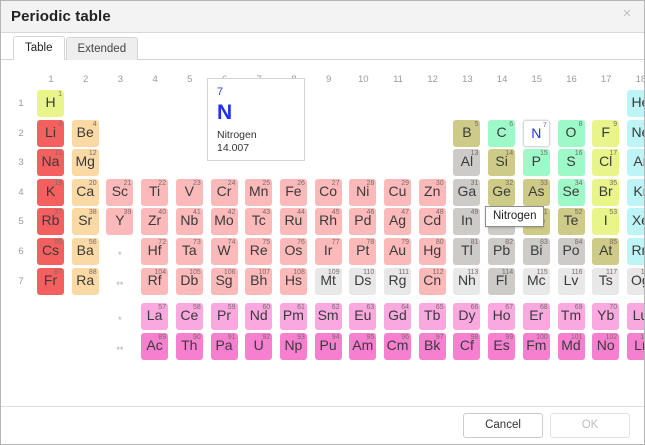 The image size is (645, 445). What do you see at coordinates (85, 281) in the screenshot?
I see `element-cell-Ra: 88 Ra` at bounding box center [85, 281].